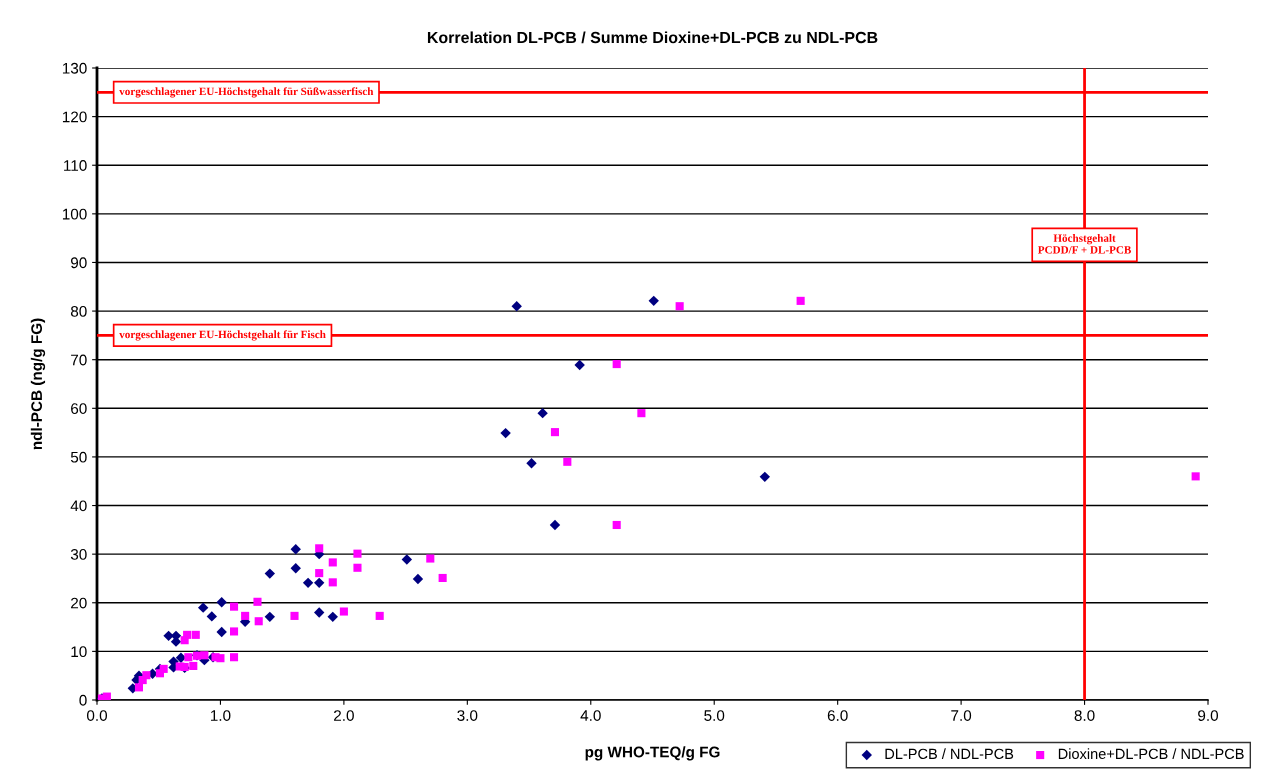 The width and height of the screenshot is (1261, 776). I want to click on y-tick-label: 60, so click(79, 408).